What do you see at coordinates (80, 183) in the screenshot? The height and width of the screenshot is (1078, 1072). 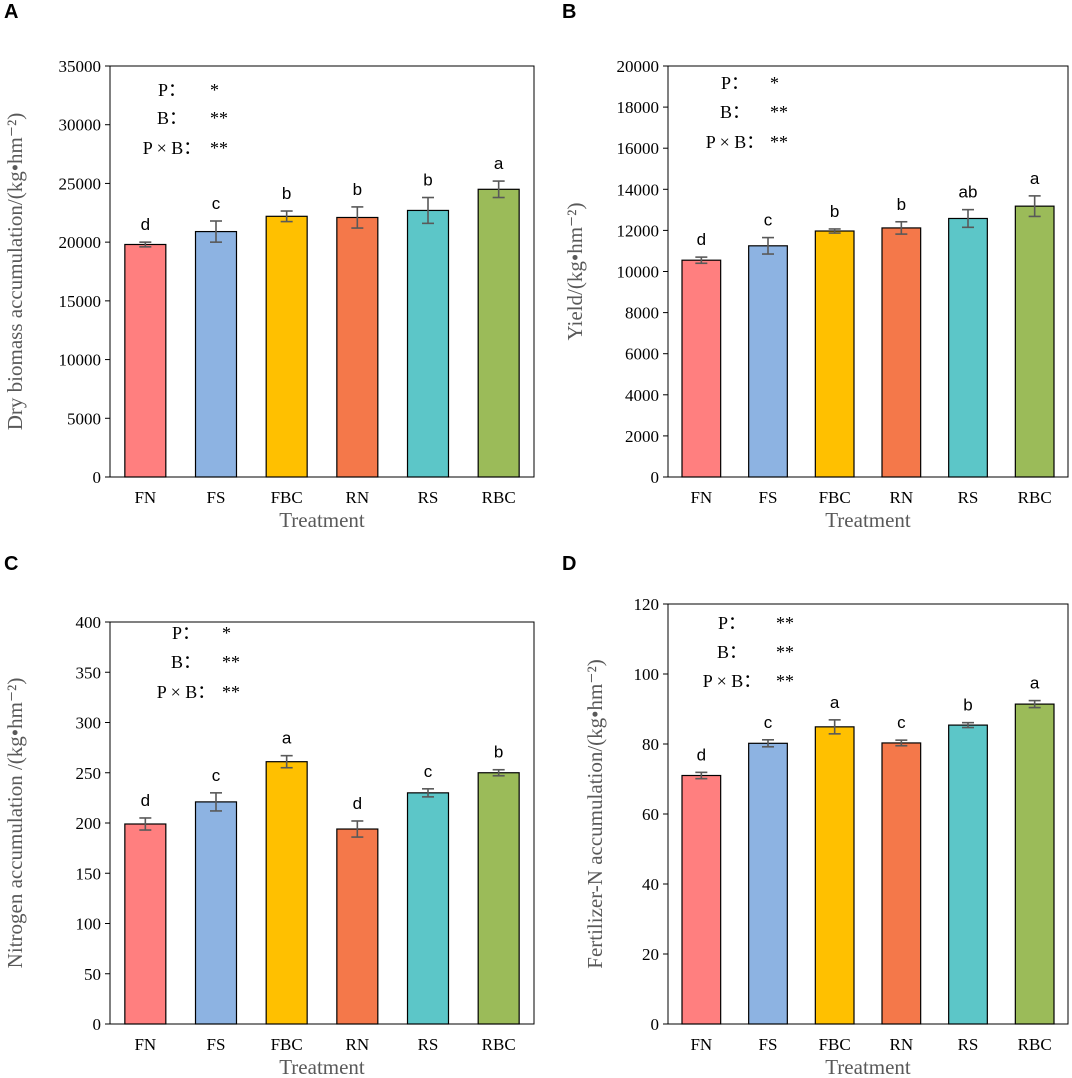 I see `y-tick-label: 25000` at bounding box center [80, 183].